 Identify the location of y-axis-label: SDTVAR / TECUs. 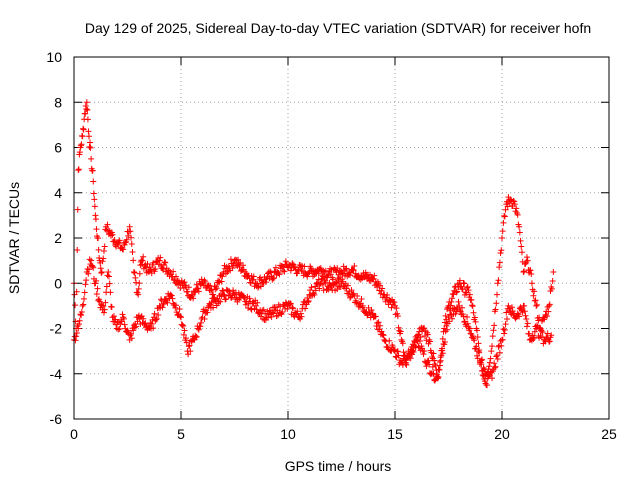
(14, 238).